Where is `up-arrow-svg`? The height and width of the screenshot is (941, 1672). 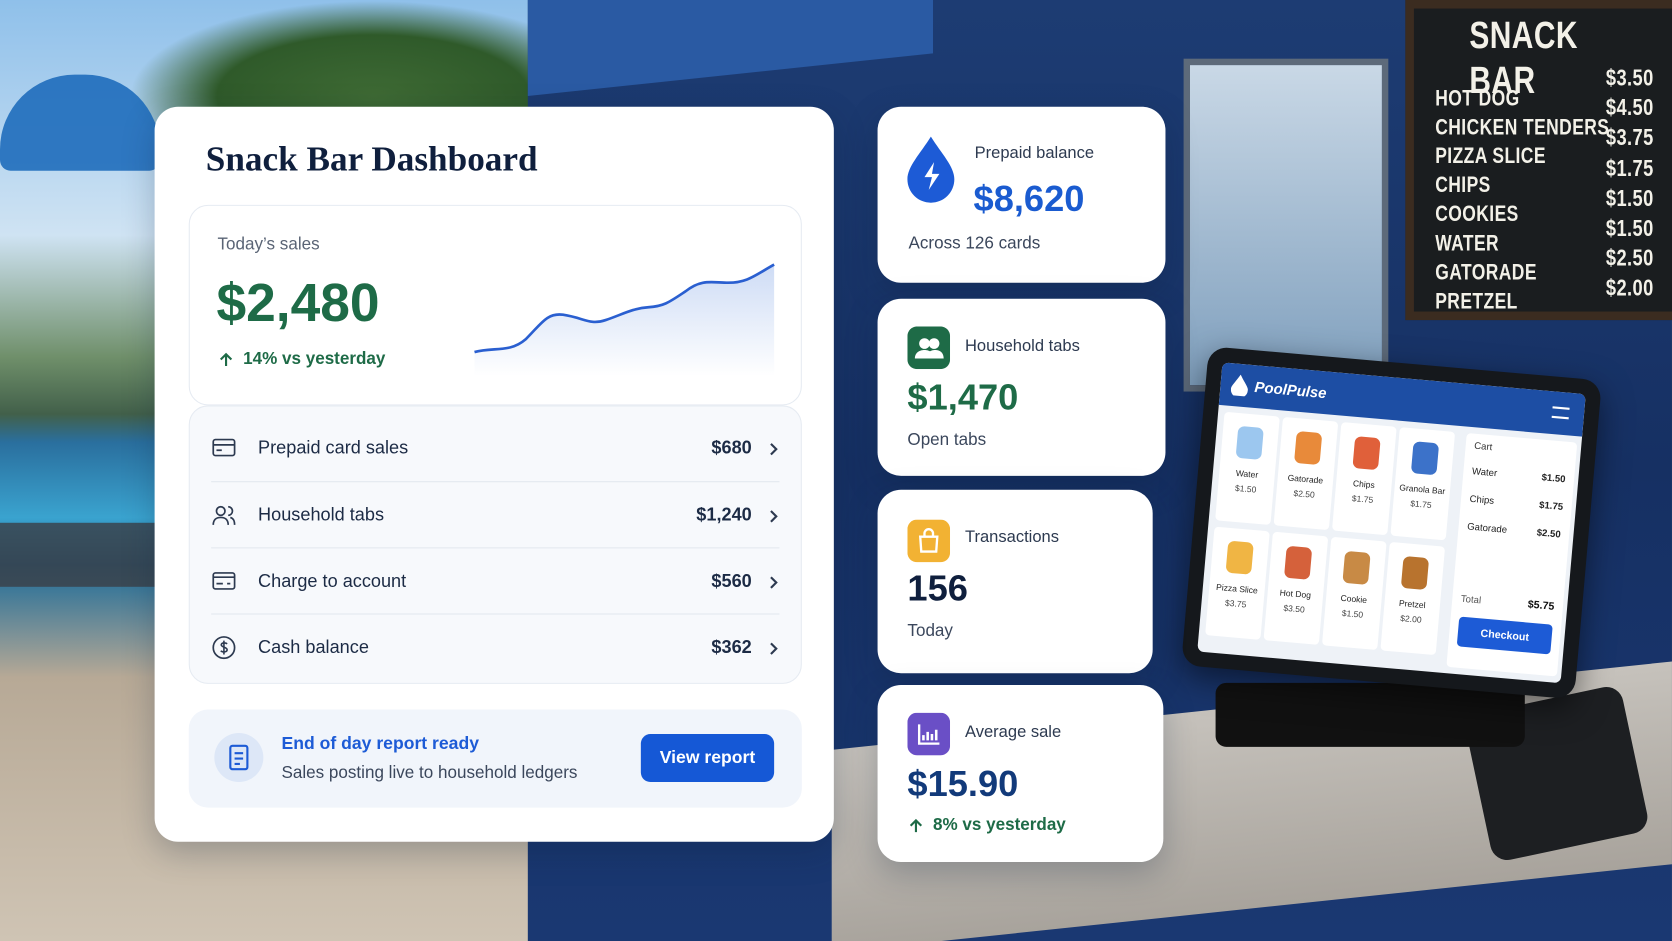 up-arrow-svg is located at coordinates (916, 825).